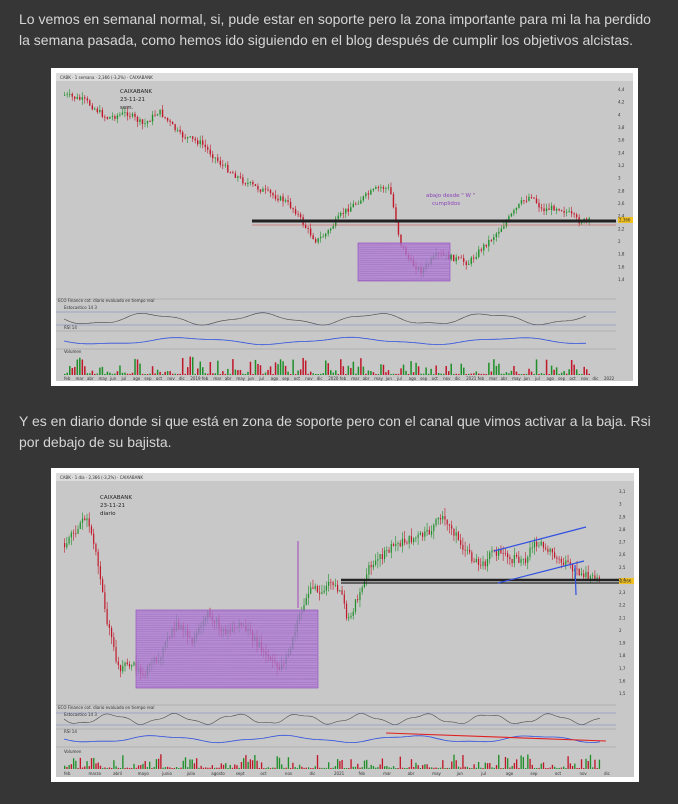 The width and height of the screenshot is (678, 804). I want to click on x-tick-label: ago, so click(510, 773).